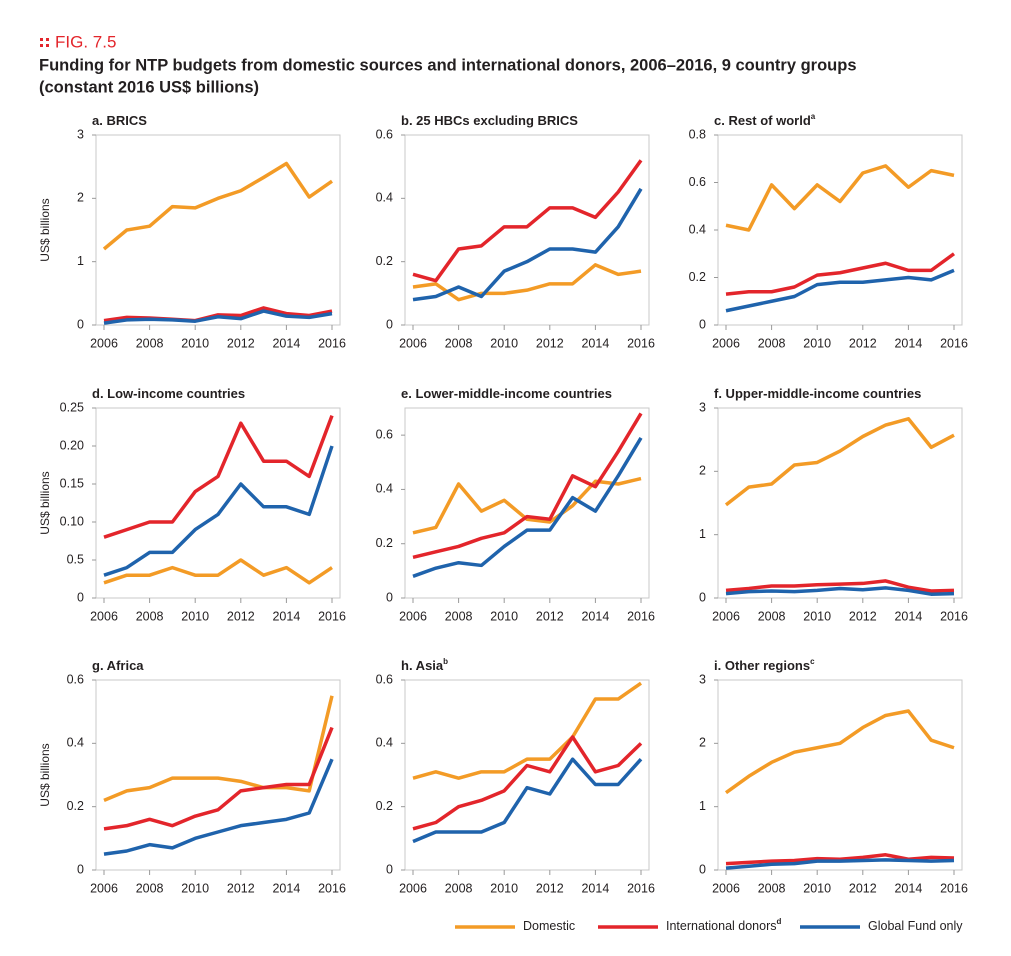 The height and width of the screenshot is (956, 1011). Describe the element at coordinates (915, 926) in the screenshot. I see `legend-text: Global Fund only` at that location.